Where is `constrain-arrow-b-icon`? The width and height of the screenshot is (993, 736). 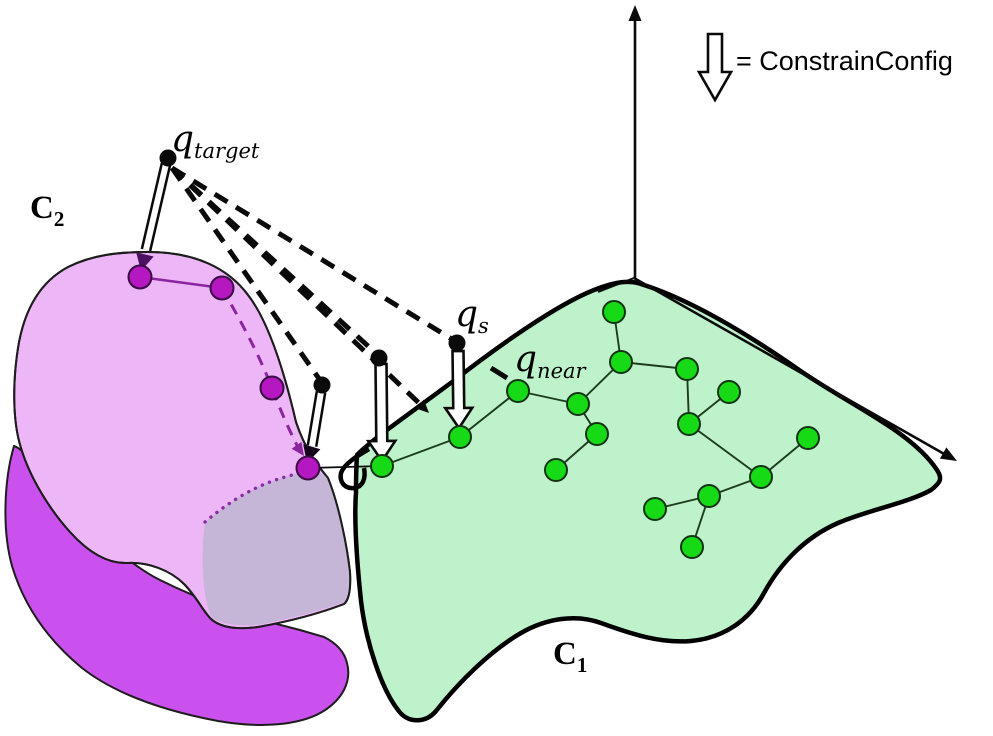
constrain-arrow-b-icon is located at coordinates (381, 413).